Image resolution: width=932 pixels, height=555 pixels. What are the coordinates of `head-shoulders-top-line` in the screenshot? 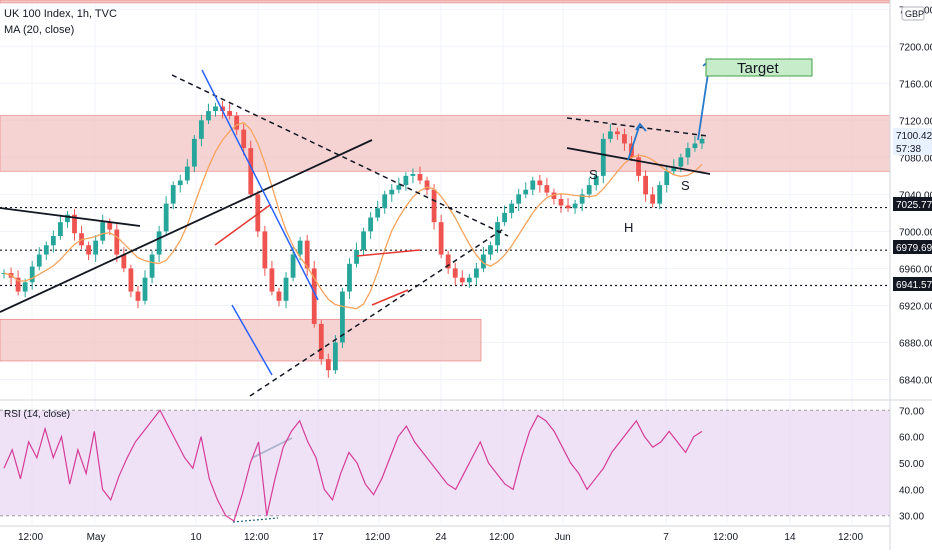 It's located at (637, 127).